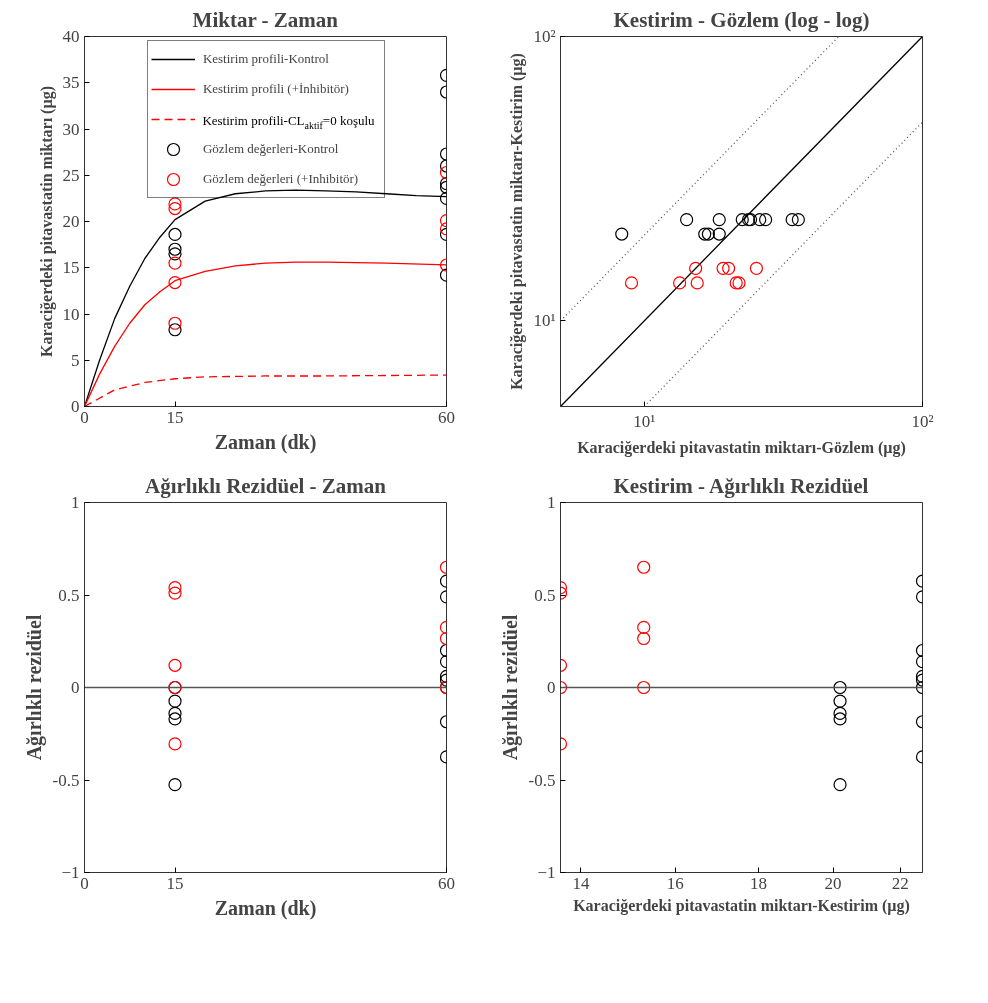 This screenshot has width=988, height=1003. Describe the element at coordinates (71, 221) in the screenshot. I see `y-tick-label: 20` at that location.